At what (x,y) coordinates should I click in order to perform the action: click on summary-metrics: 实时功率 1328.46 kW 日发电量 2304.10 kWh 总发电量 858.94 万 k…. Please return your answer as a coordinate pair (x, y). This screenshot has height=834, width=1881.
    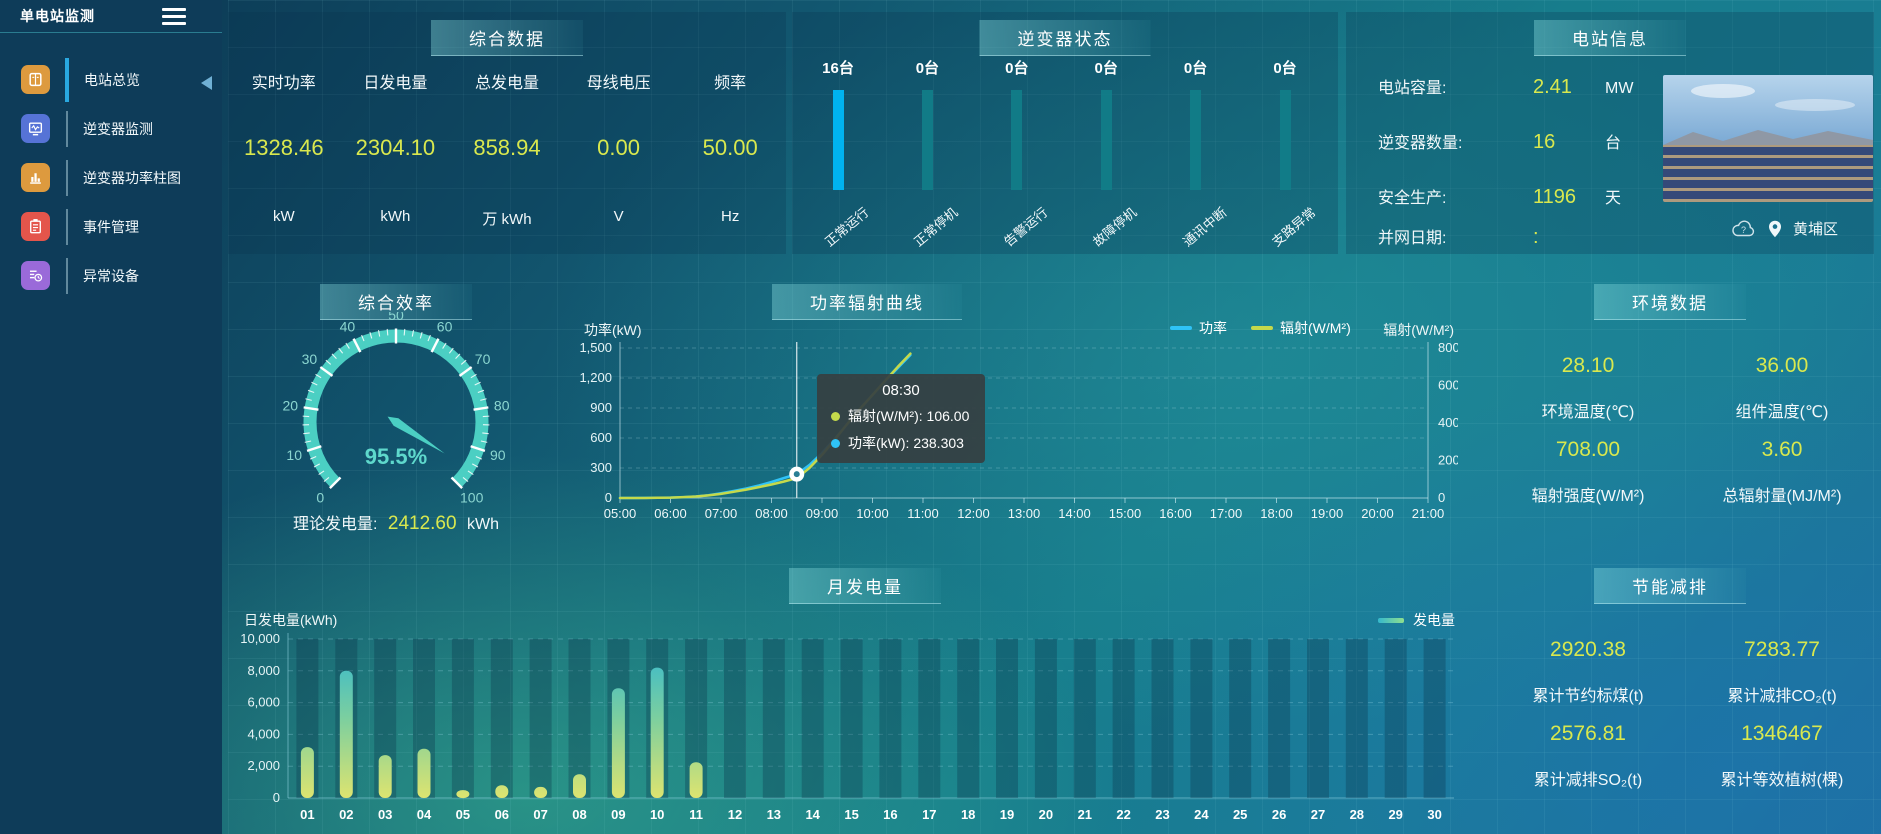
    Looking at the image, I should click on (507, 133).